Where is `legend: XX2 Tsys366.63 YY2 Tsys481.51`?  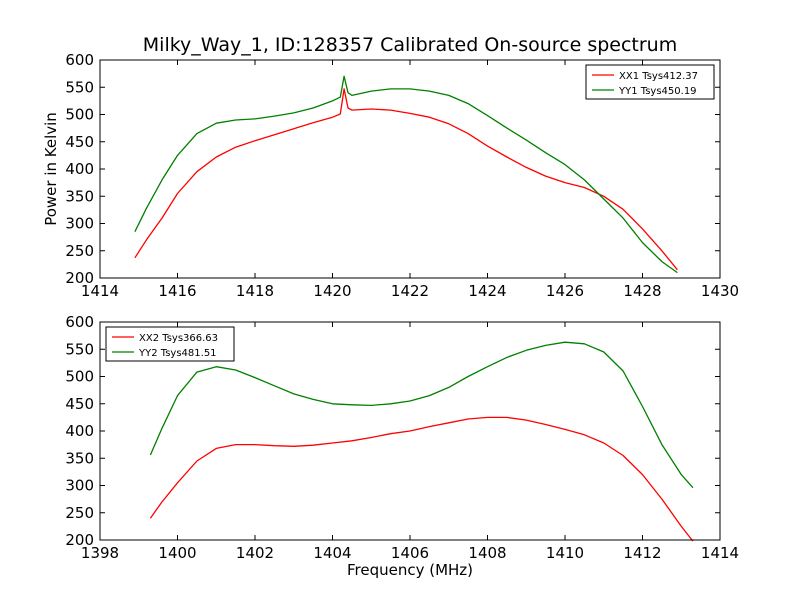
legend: XX2 Tsys366.63 YY2 Tsys481.51 is located at coordinates (170, 344).